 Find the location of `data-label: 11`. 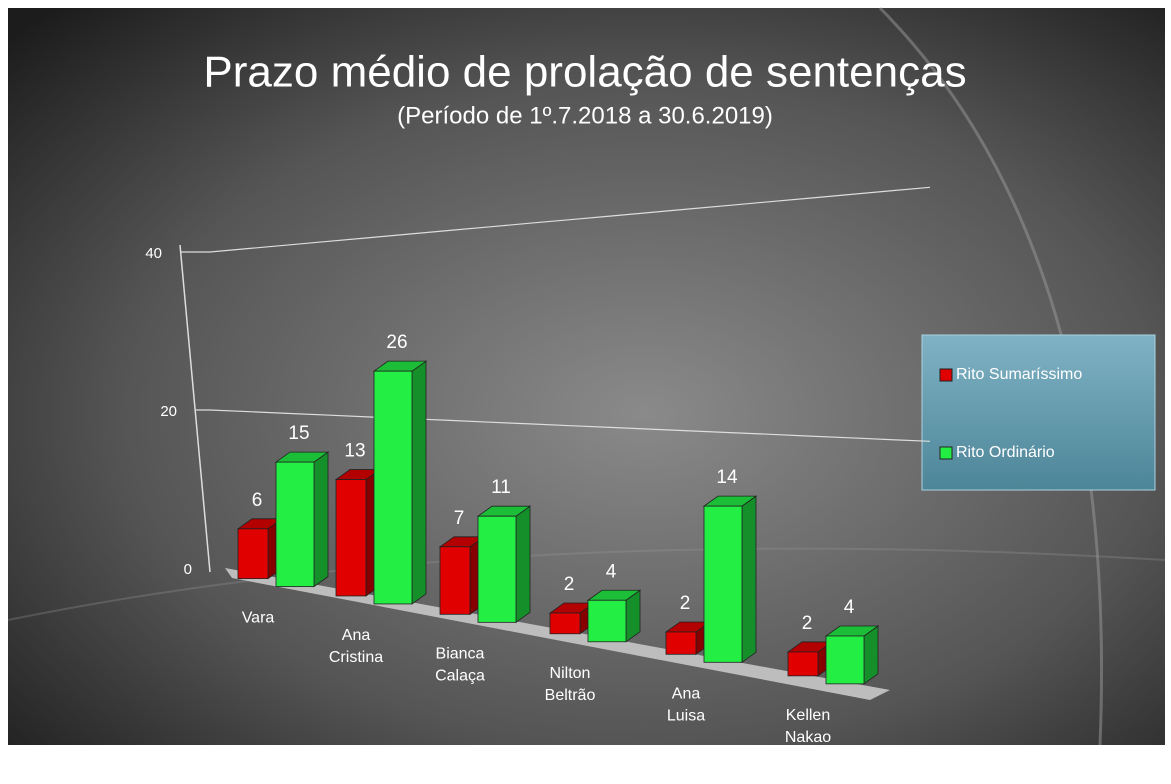

data-label: 11 is located at coordinates (501, 487).